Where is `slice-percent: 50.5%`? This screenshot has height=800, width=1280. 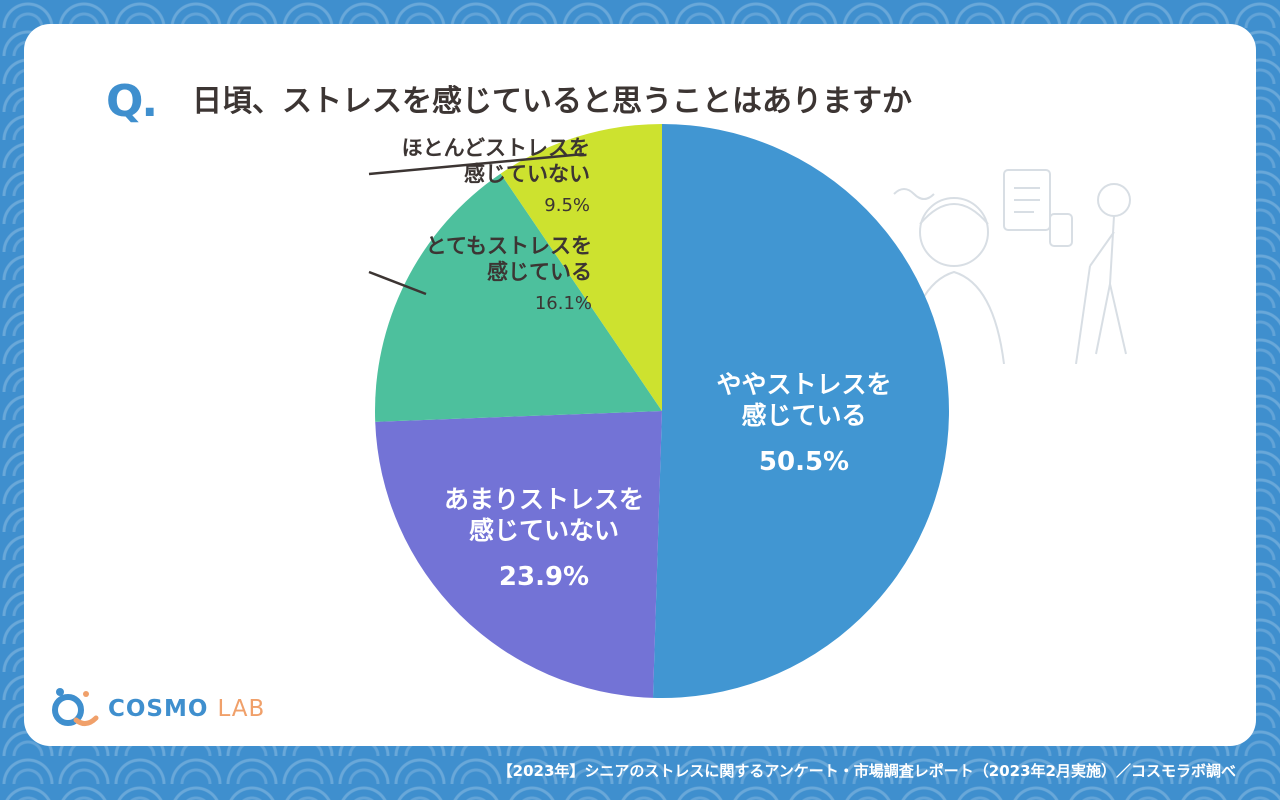 slice-percent: 50.5% is located at coordinates (804, 461).